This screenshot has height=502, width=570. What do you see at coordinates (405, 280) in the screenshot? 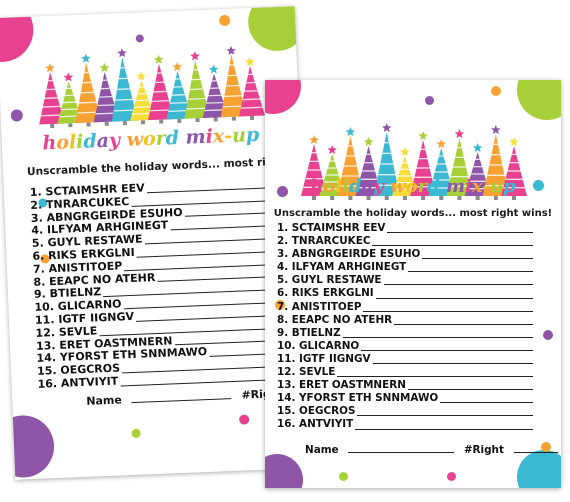
I see `word-item: 5. GUYL RESTAWE` at bounding box center [405, 280].